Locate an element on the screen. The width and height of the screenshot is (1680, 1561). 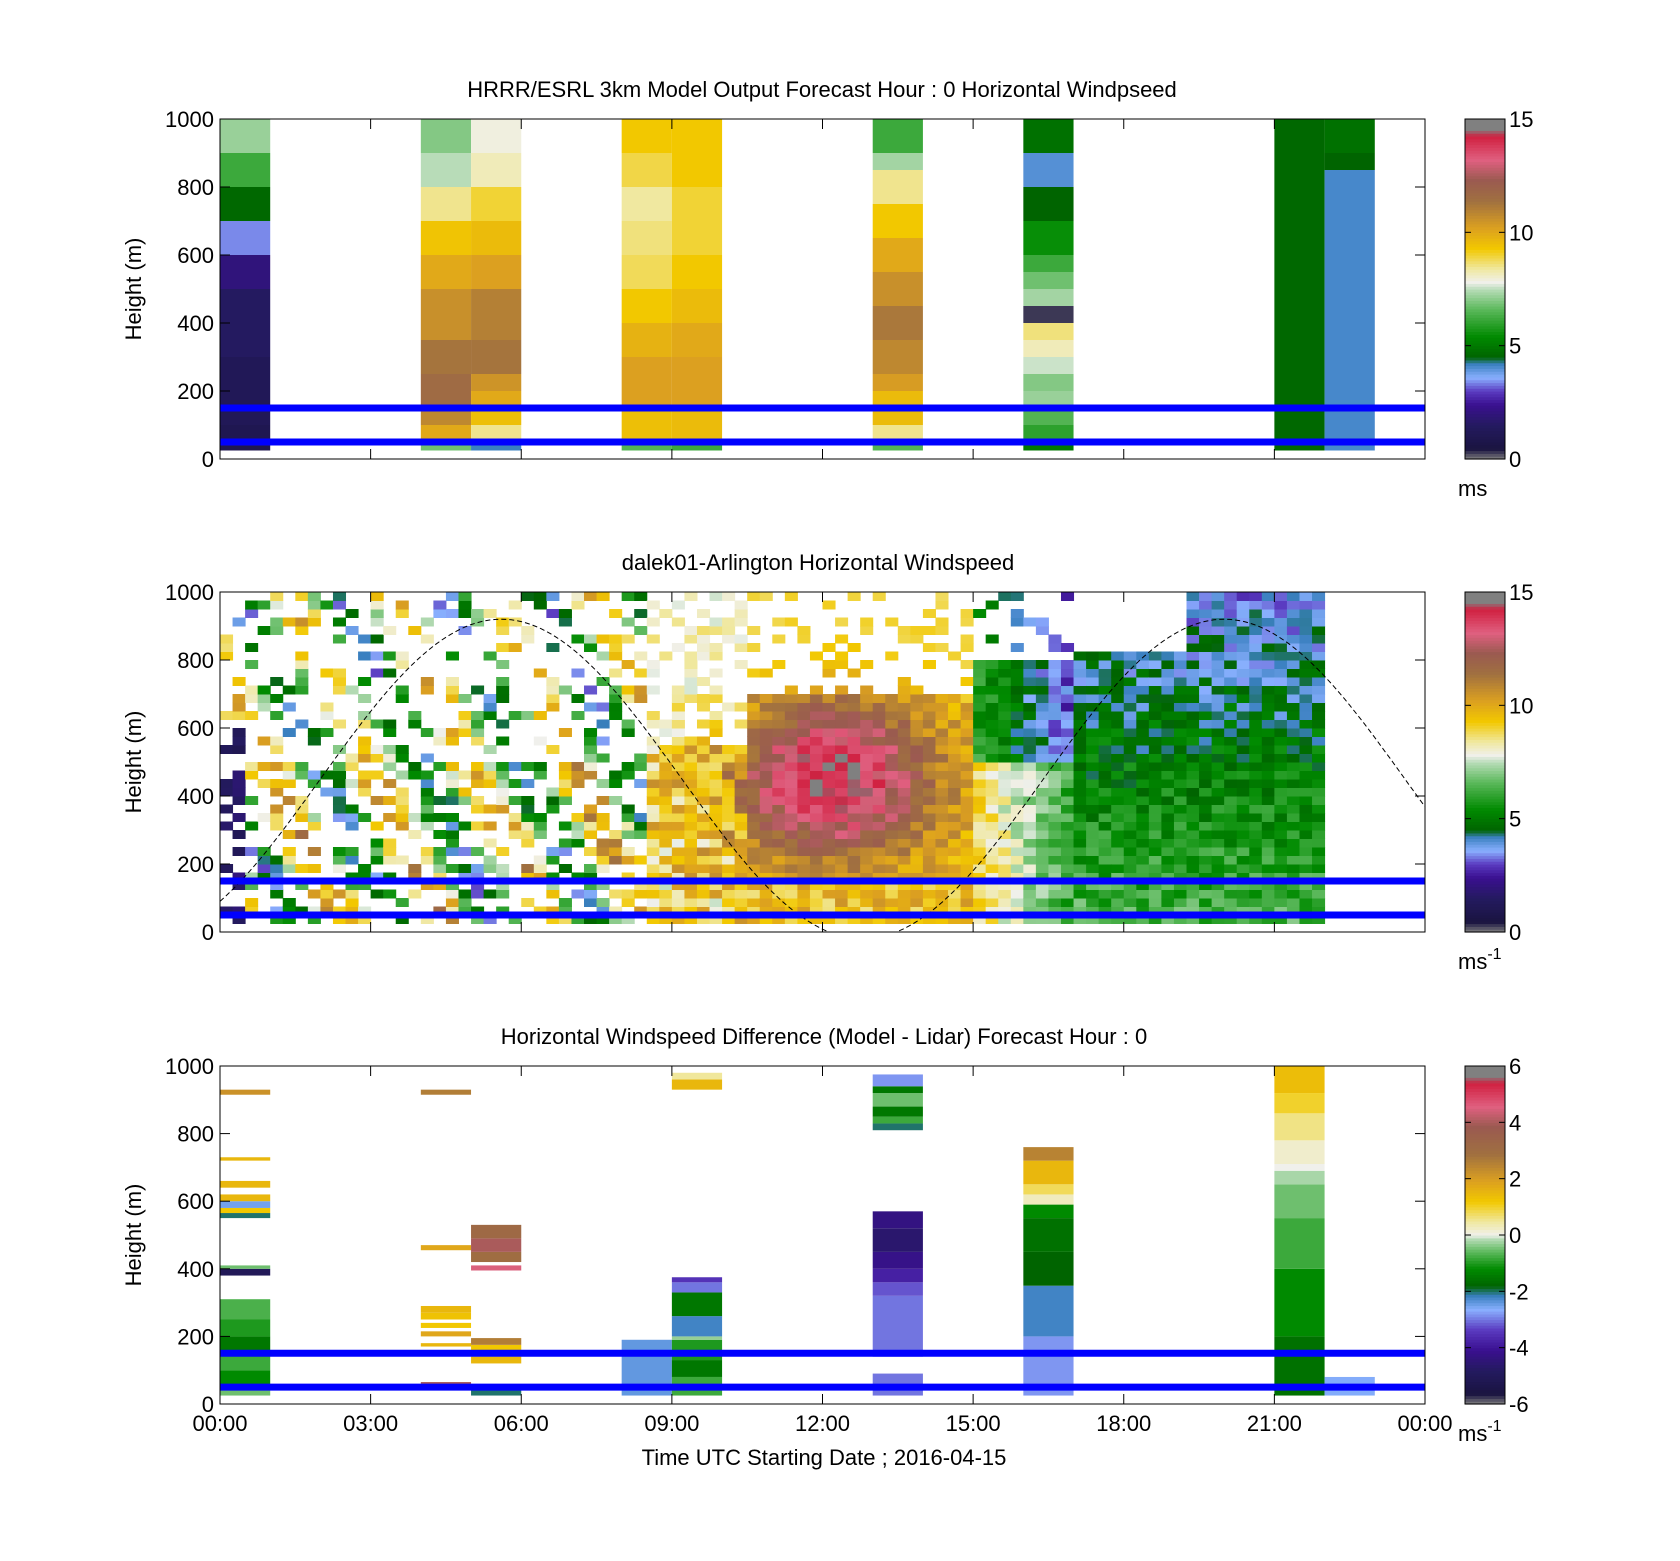
y-axis-label-model: Height (m) is located at coordinates (133, 289).